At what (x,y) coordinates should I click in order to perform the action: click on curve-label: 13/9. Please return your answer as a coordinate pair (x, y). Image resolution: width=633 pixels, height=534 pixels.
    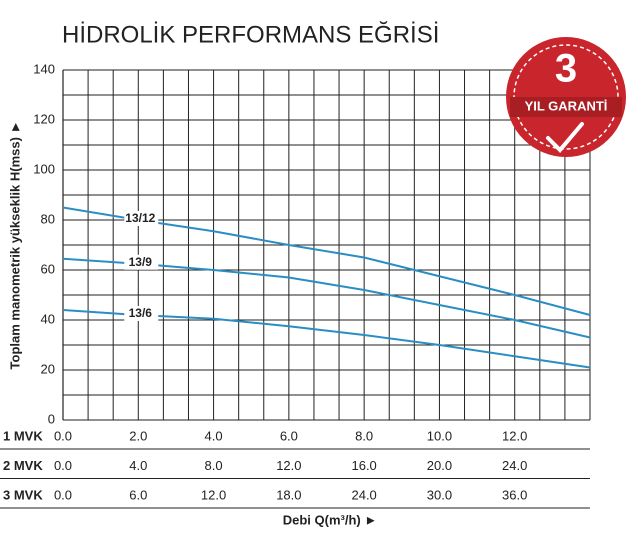
    Looking at the image, I should click on (141, 262).